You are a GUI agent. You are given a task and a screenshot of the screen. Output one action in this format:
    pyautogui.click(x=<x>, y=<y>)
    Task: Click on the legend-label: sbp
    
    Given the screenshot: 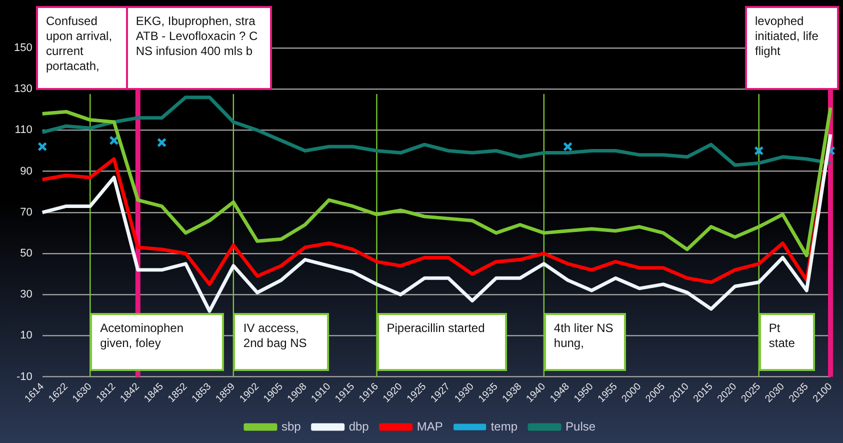 What is the action you would take?
    pyautogui.click(x=291, y=426)
    